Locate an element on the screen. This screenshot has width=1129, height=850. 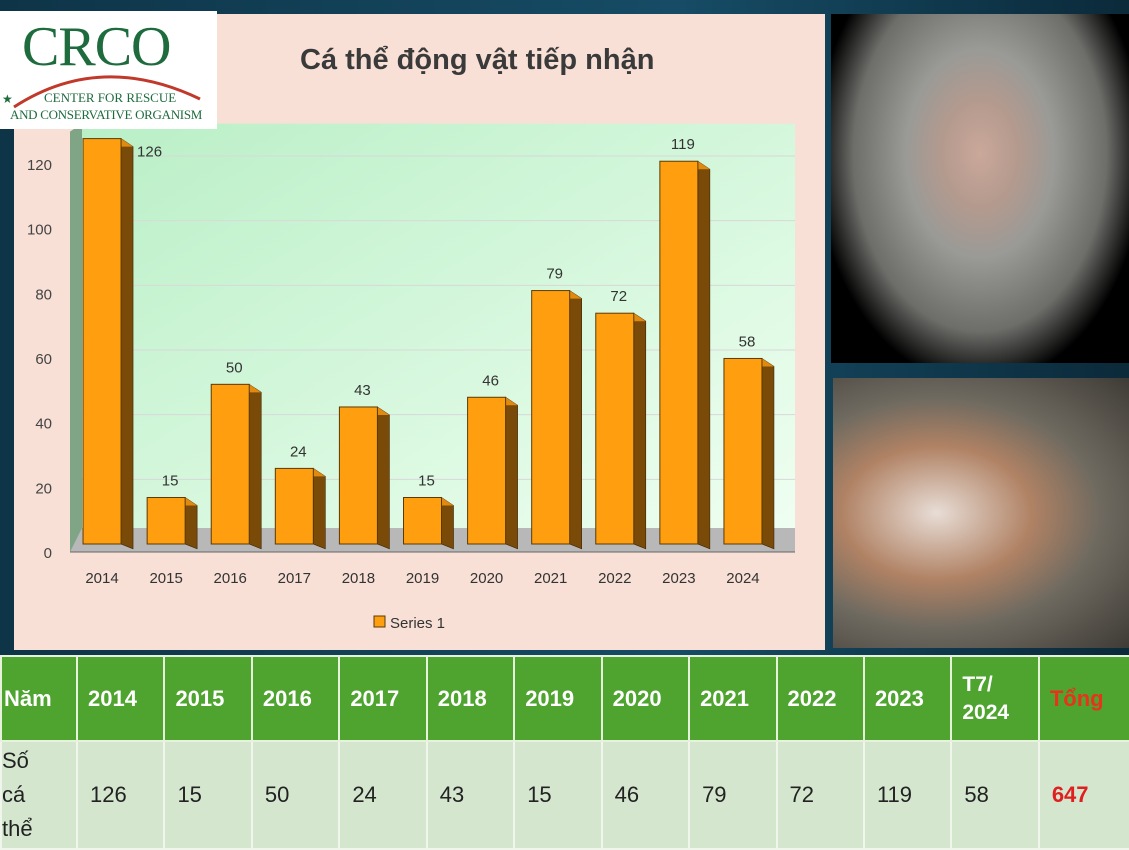
star-icon: ★ is located at coordinates (7, 99).